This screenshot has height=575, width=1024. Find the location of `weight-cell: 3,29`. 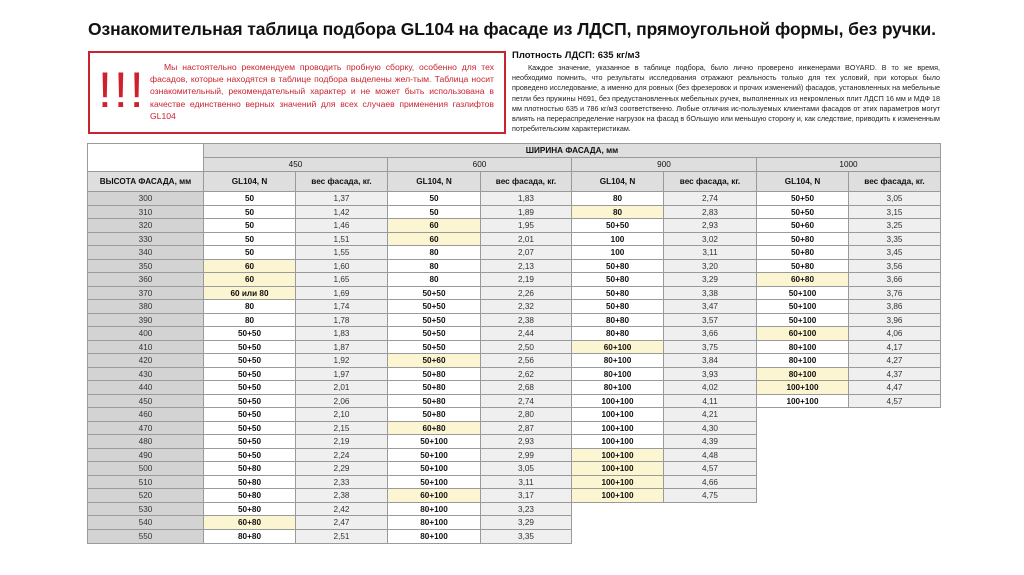

weight-cell: 3,29 is located at coordinates (526, 522).